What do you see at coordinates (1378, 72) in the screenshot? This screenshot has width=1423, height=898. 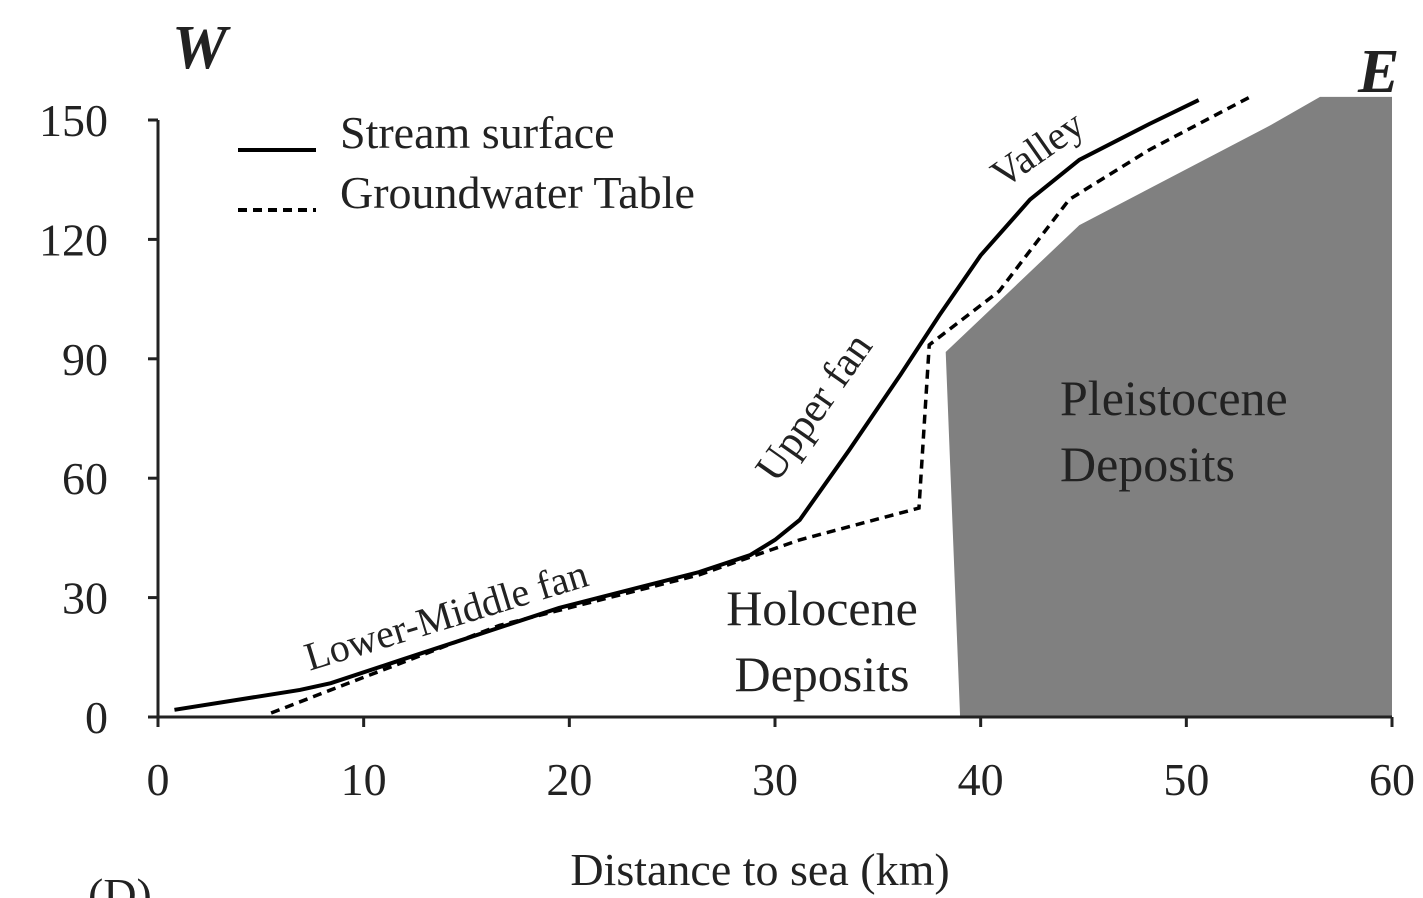 I see `corner-east: E` at bounding box center [1378, 72].